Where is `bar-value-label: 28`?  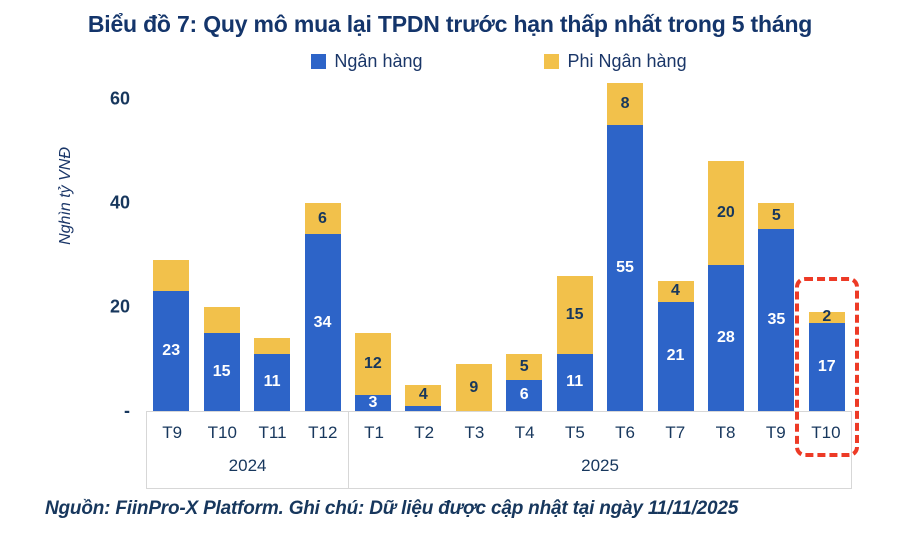
bar-value-label: 28 is located at coordinates (726, 338).